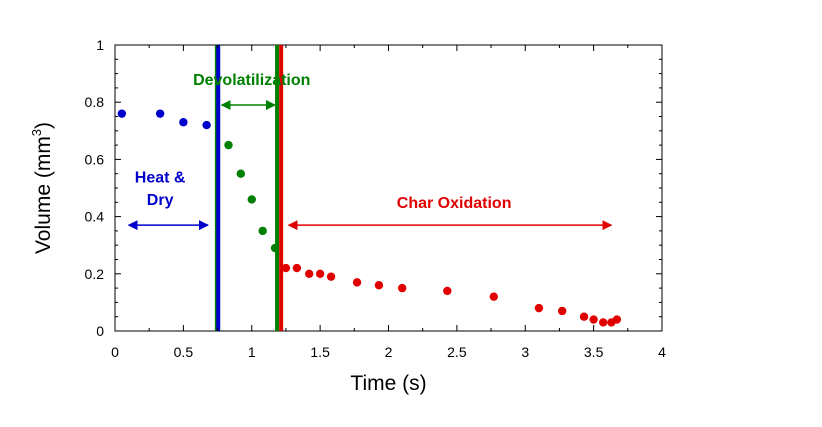 This screenshot has height=427, width=822. I want to click on x-tick-label: 0, so click(115, 352).